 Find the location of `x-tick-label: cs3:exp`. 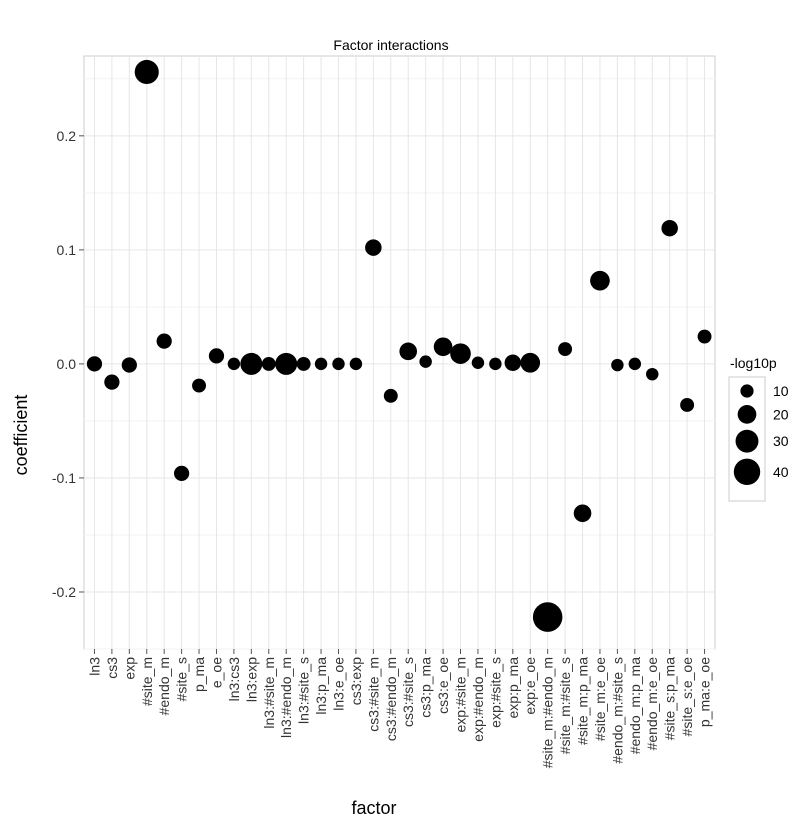

x-tick-label: cs3:exp is located at coordinates (356, 681).